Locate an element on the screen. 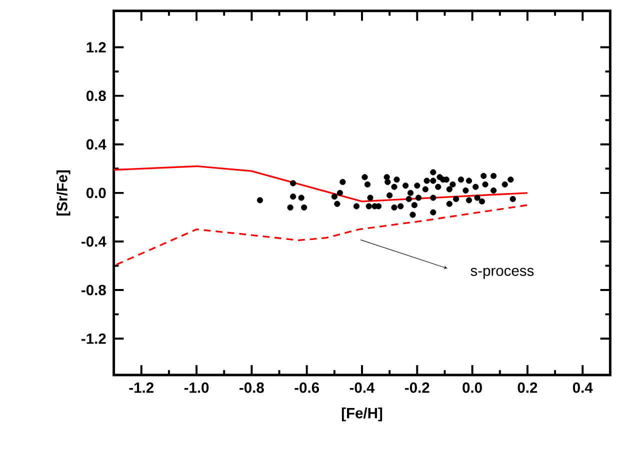 This screenshot has height=451, width=625. y-tick-label: 1.2 is located at coordinates (96, 47).